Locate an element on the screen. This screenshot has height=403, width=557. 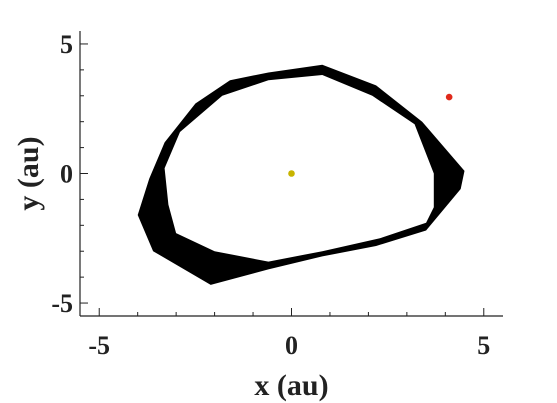
y-tick-label: 5 is located at coordinates (66, 44).